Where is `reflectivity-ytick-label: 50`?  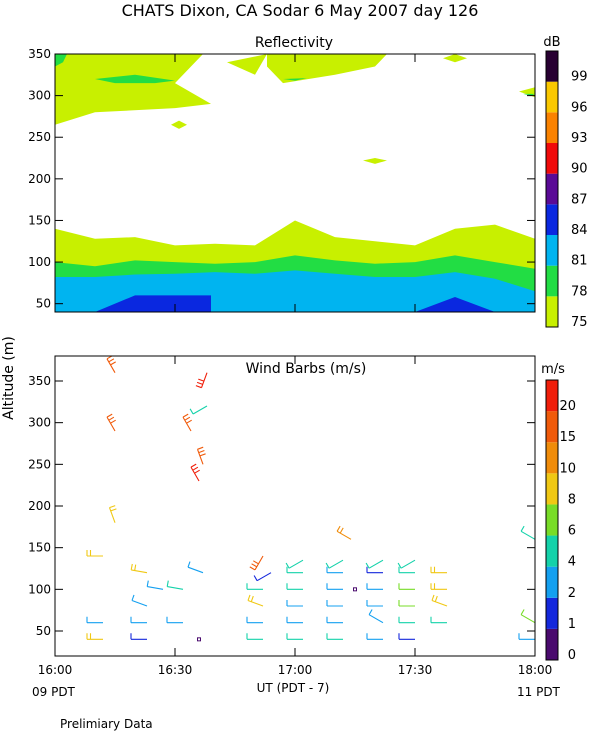
reflectivity-ytick-label: 50 is located at coordinates (43, 304).